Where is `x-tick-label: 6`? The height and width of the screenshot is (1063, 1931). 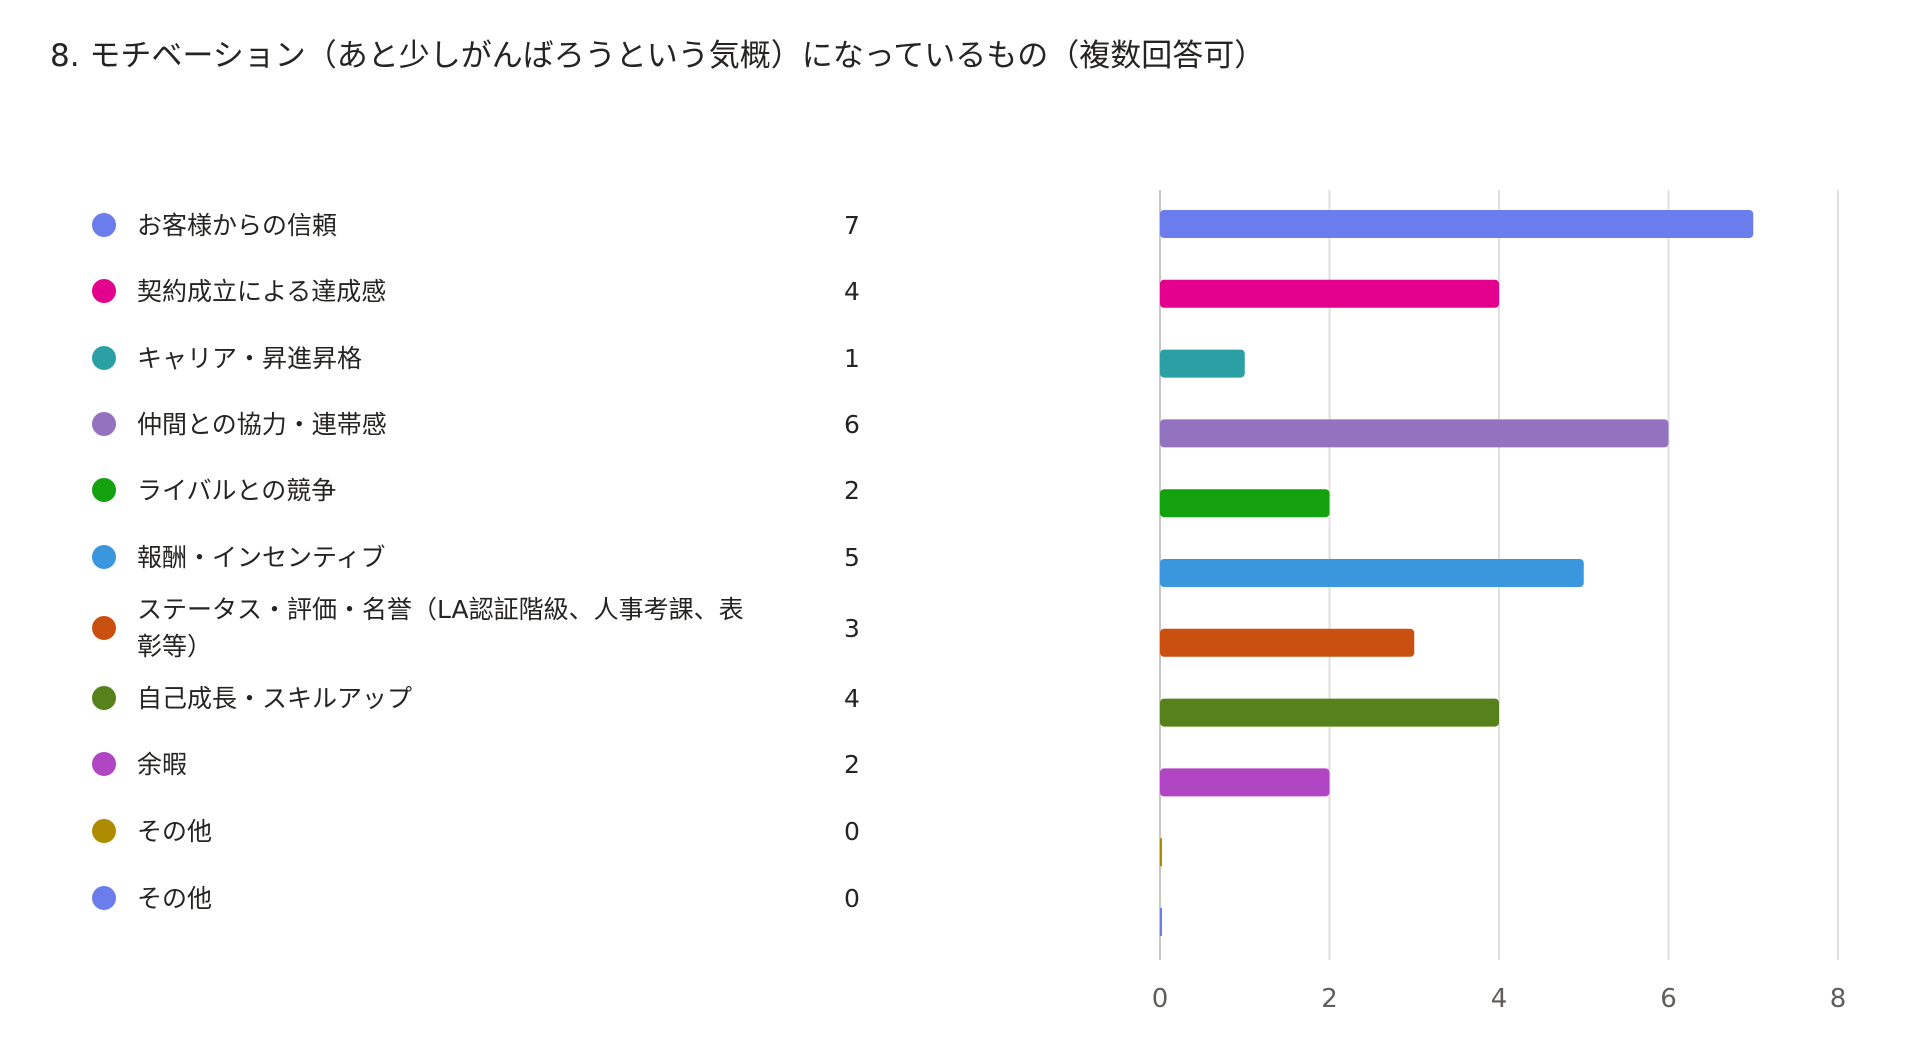
x-tick-label: 6 is located at coordinates (1668, 999).